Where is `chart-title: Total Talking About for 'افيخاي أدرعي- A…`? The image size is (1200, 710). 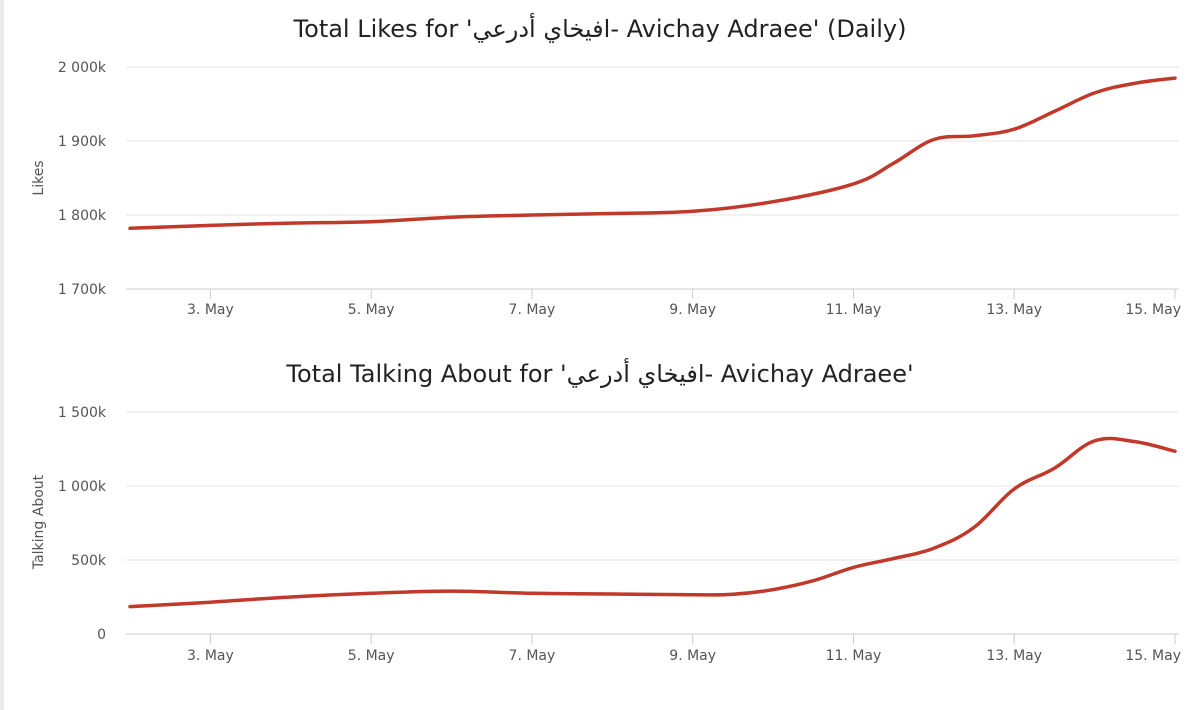
chart-title: Total Talking About for 'افيخاي أدرعي- A… is located at coordinates (599, 373).